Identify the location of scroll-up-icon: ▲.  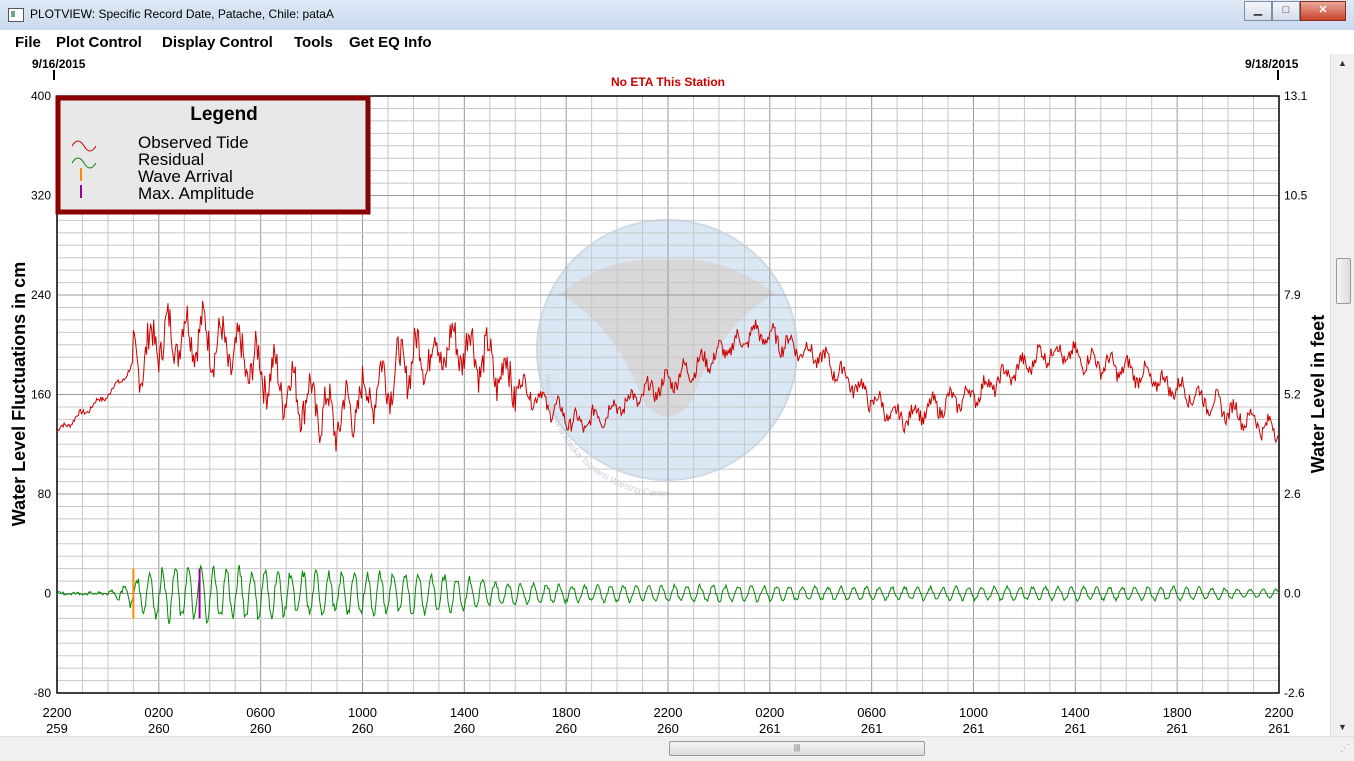
(1342, 63).